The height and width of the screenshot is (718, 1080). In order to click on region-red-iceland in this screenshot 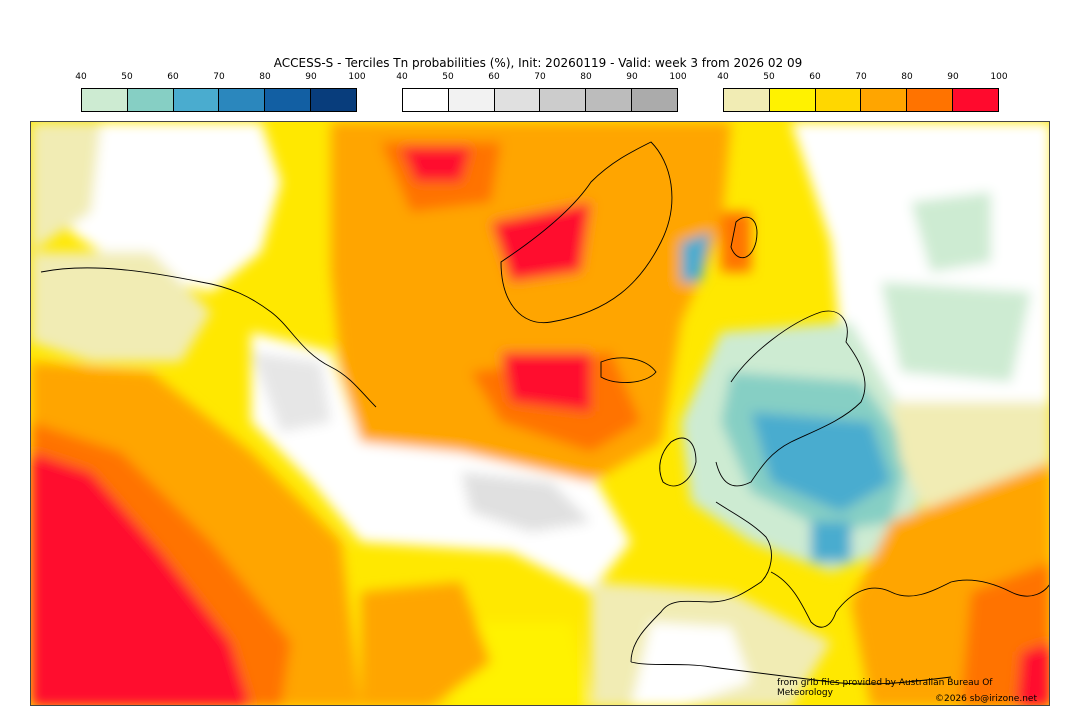, I will do `click(546, 382)`.